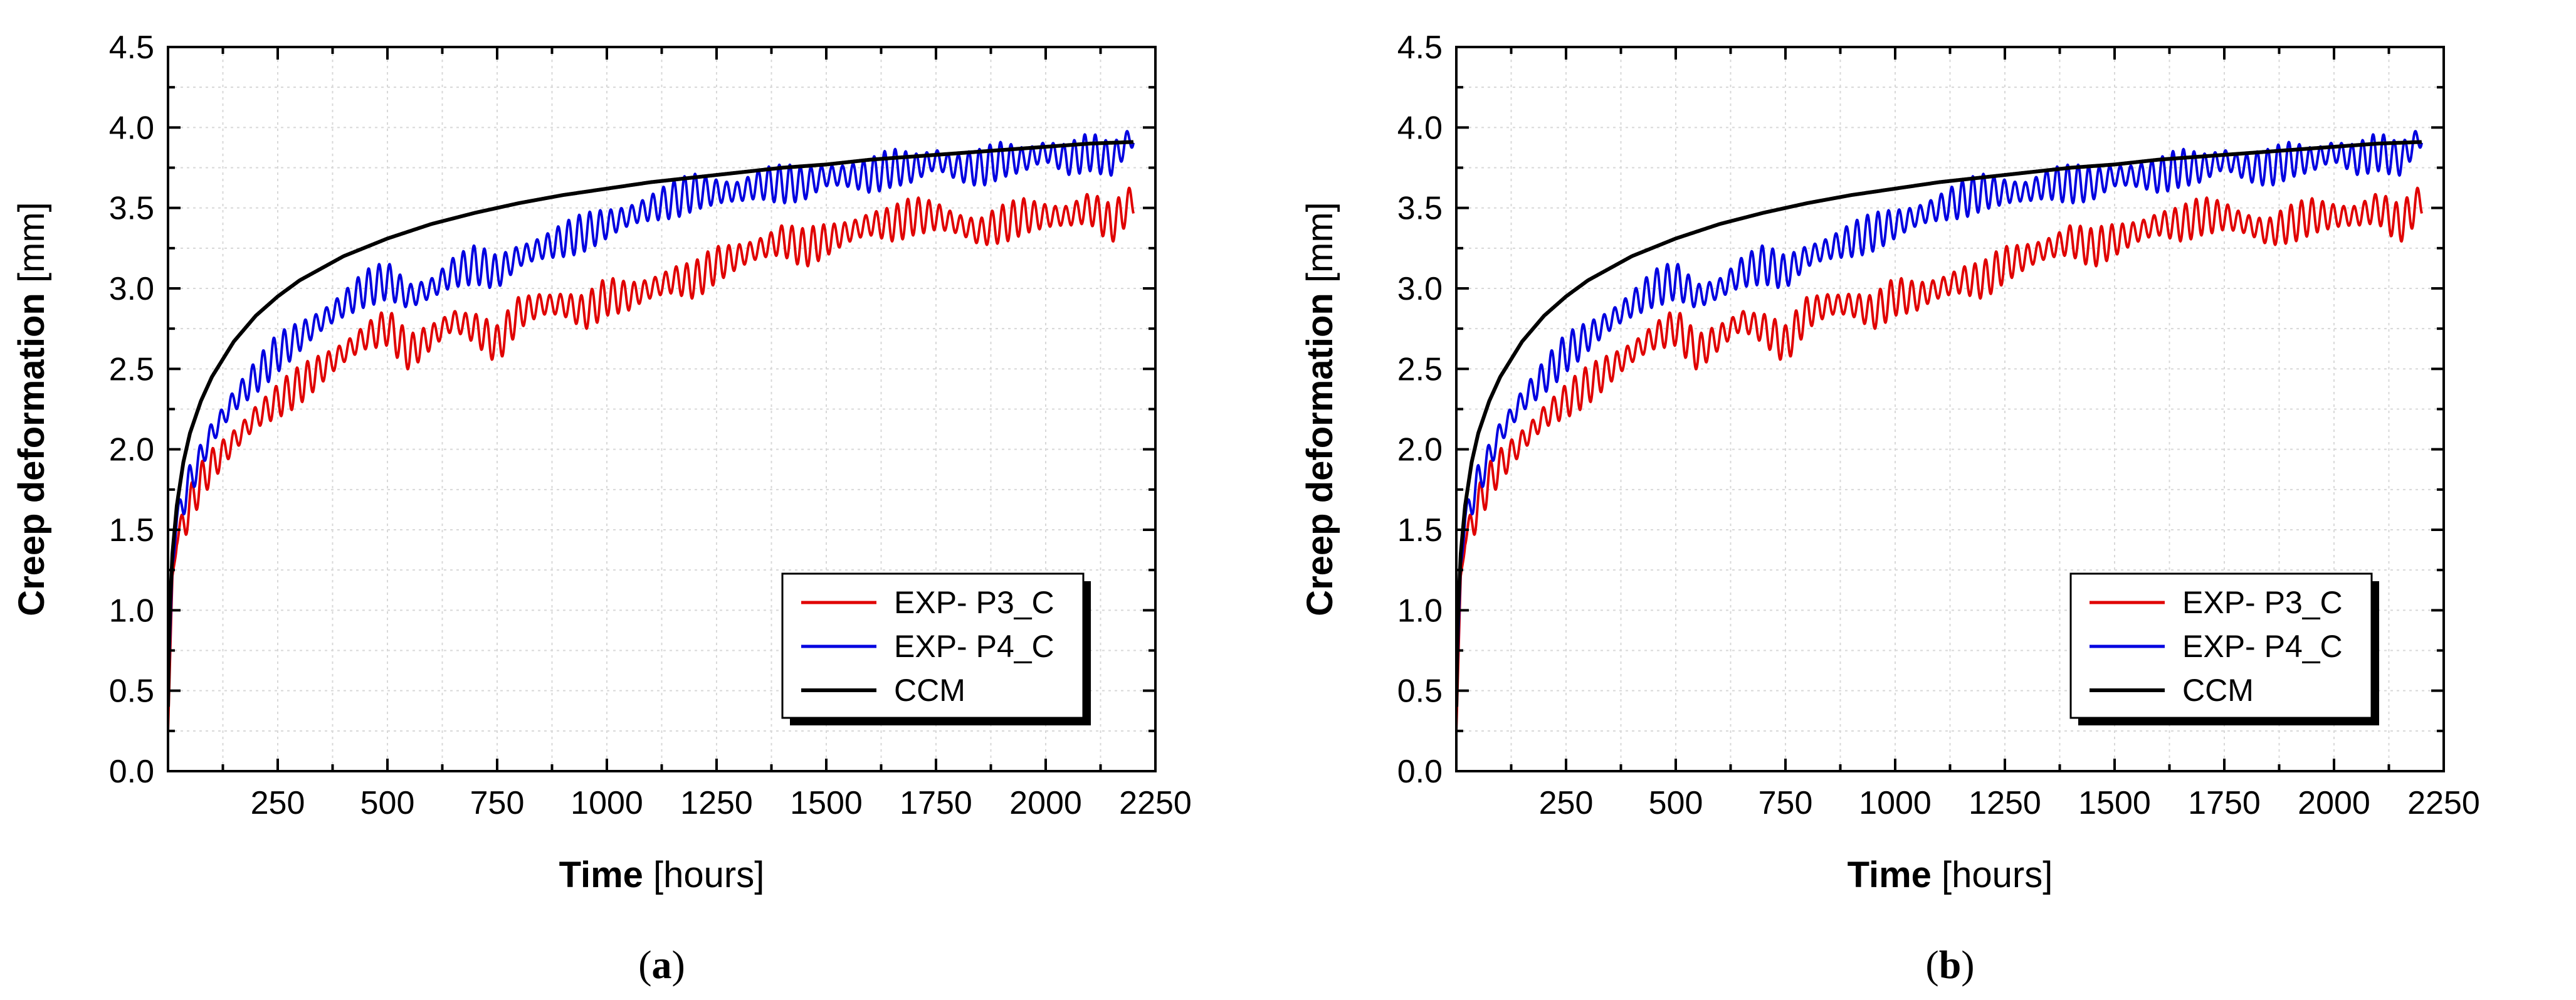  I want to click on panel-caption: (b), so click(1949, 965).